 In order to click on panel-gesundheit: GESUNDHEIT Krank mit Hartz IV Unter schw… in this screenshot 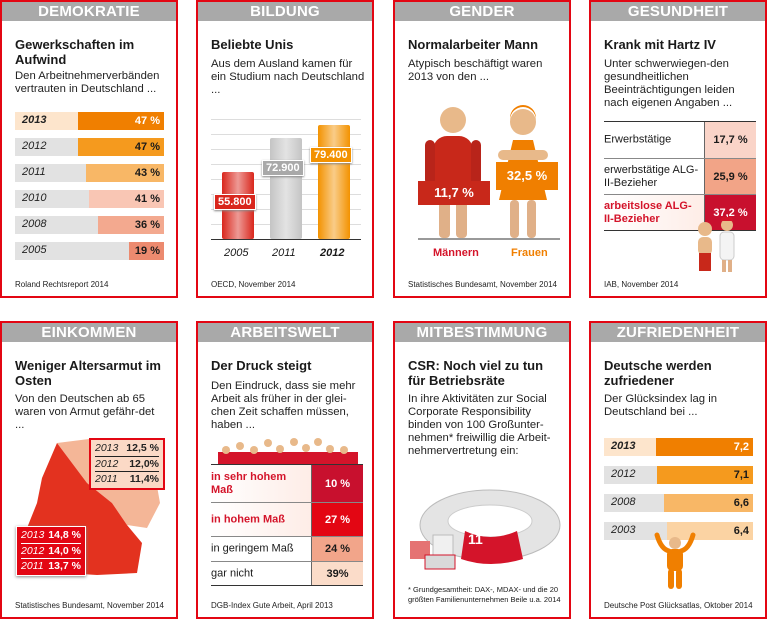, I will do `click(678, 149)`.